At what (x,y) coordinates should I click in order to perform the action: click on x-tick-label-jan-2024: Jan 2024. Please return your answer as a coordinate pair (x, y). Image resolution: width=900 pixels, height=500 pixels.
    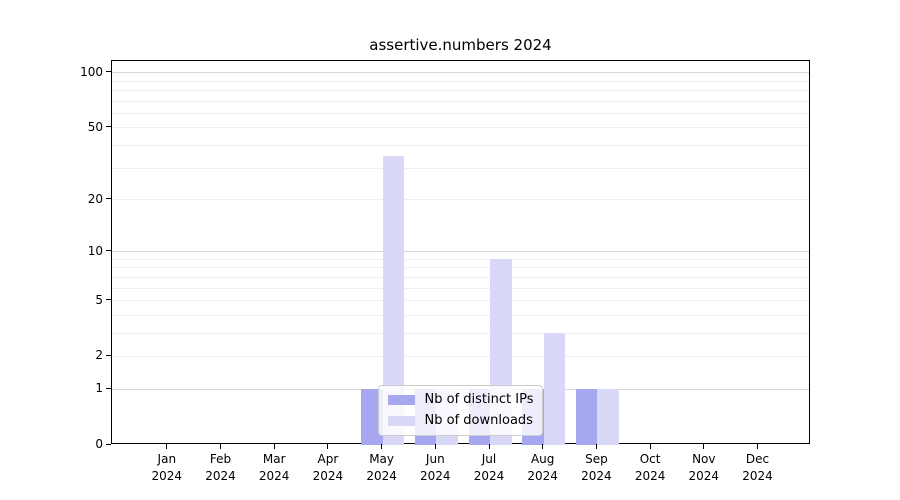
    Looking at the image, I should click on (167, 467).